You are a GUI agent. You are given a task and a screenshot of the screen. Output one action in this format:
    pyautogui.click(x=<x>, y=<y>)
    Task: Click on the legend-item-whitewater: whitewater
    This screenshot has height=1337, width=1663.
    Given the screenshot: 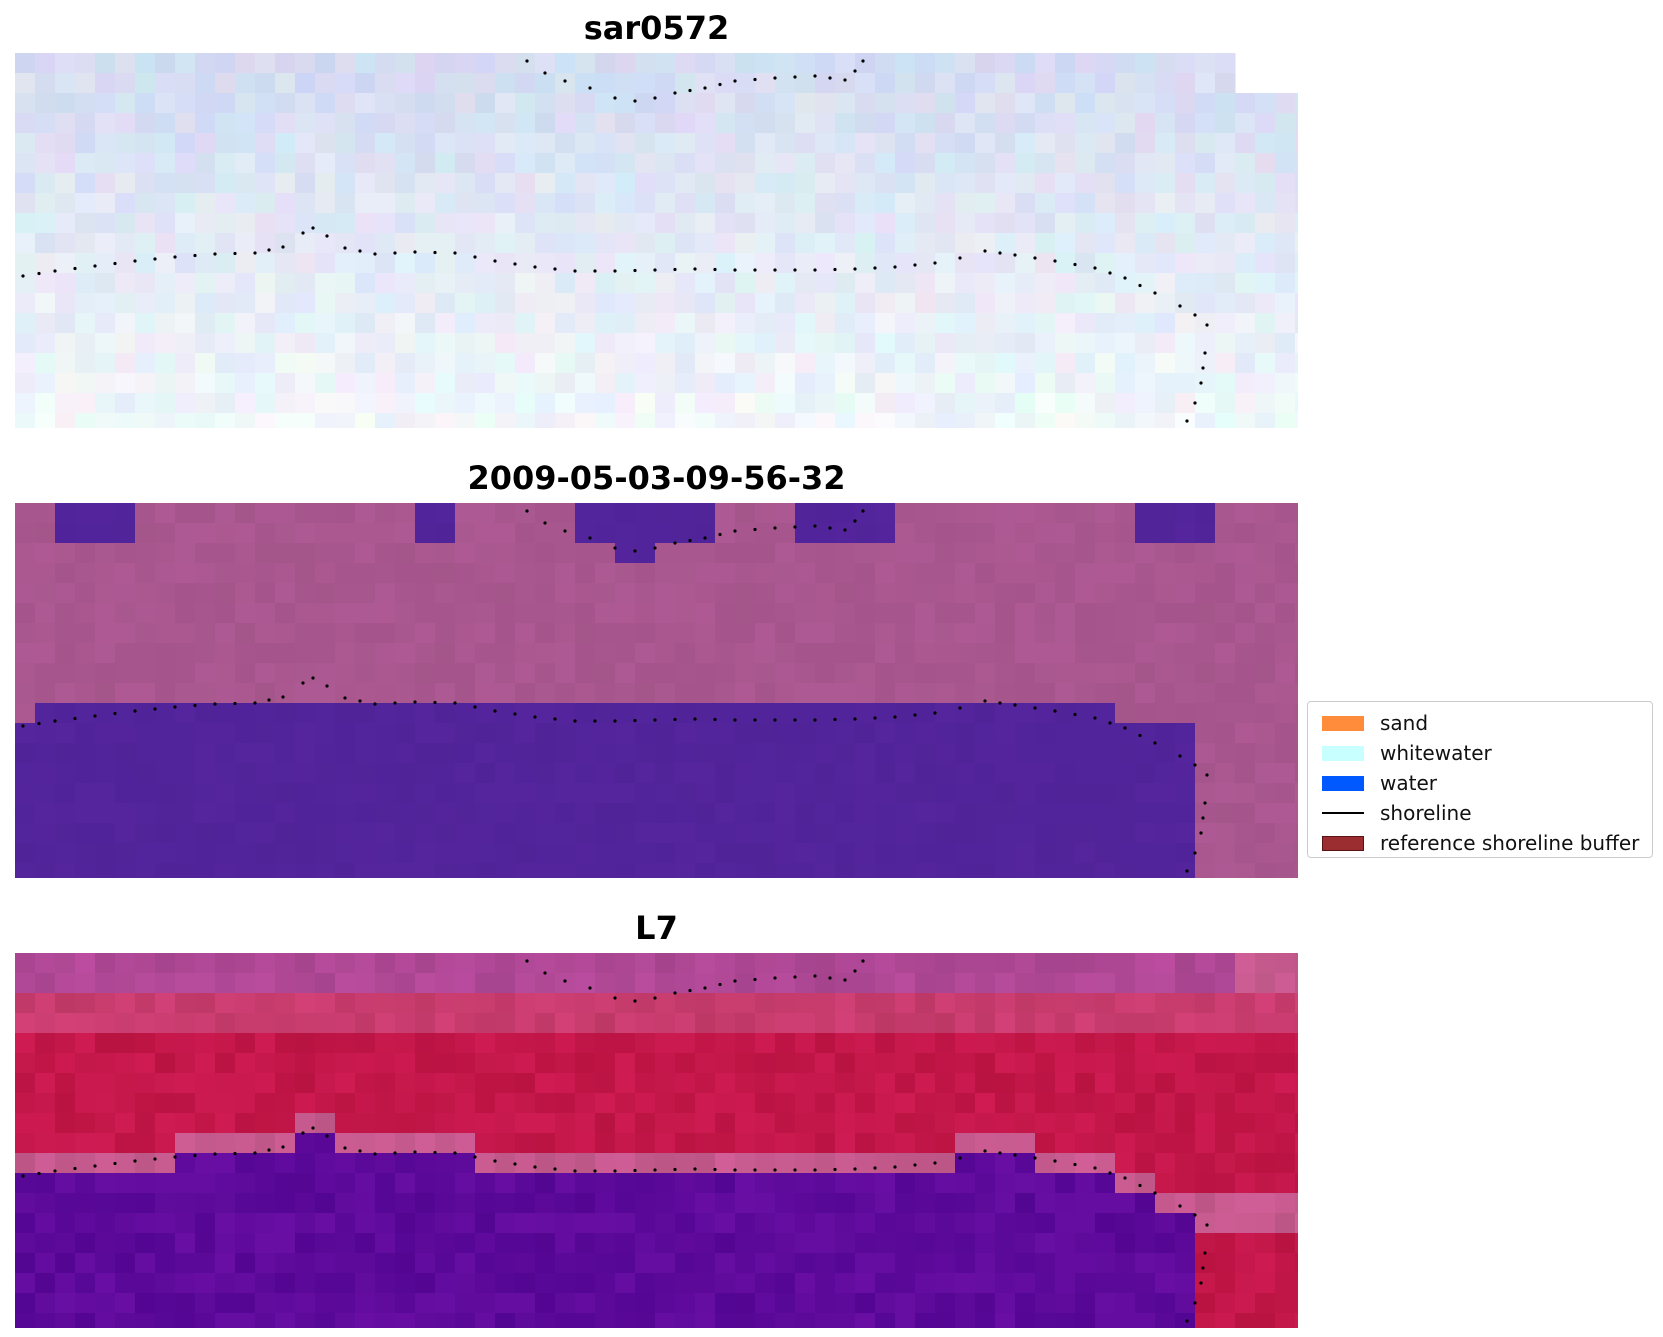 What is the action you would take?
    pyautogui.click(x=1480, y=753)
    